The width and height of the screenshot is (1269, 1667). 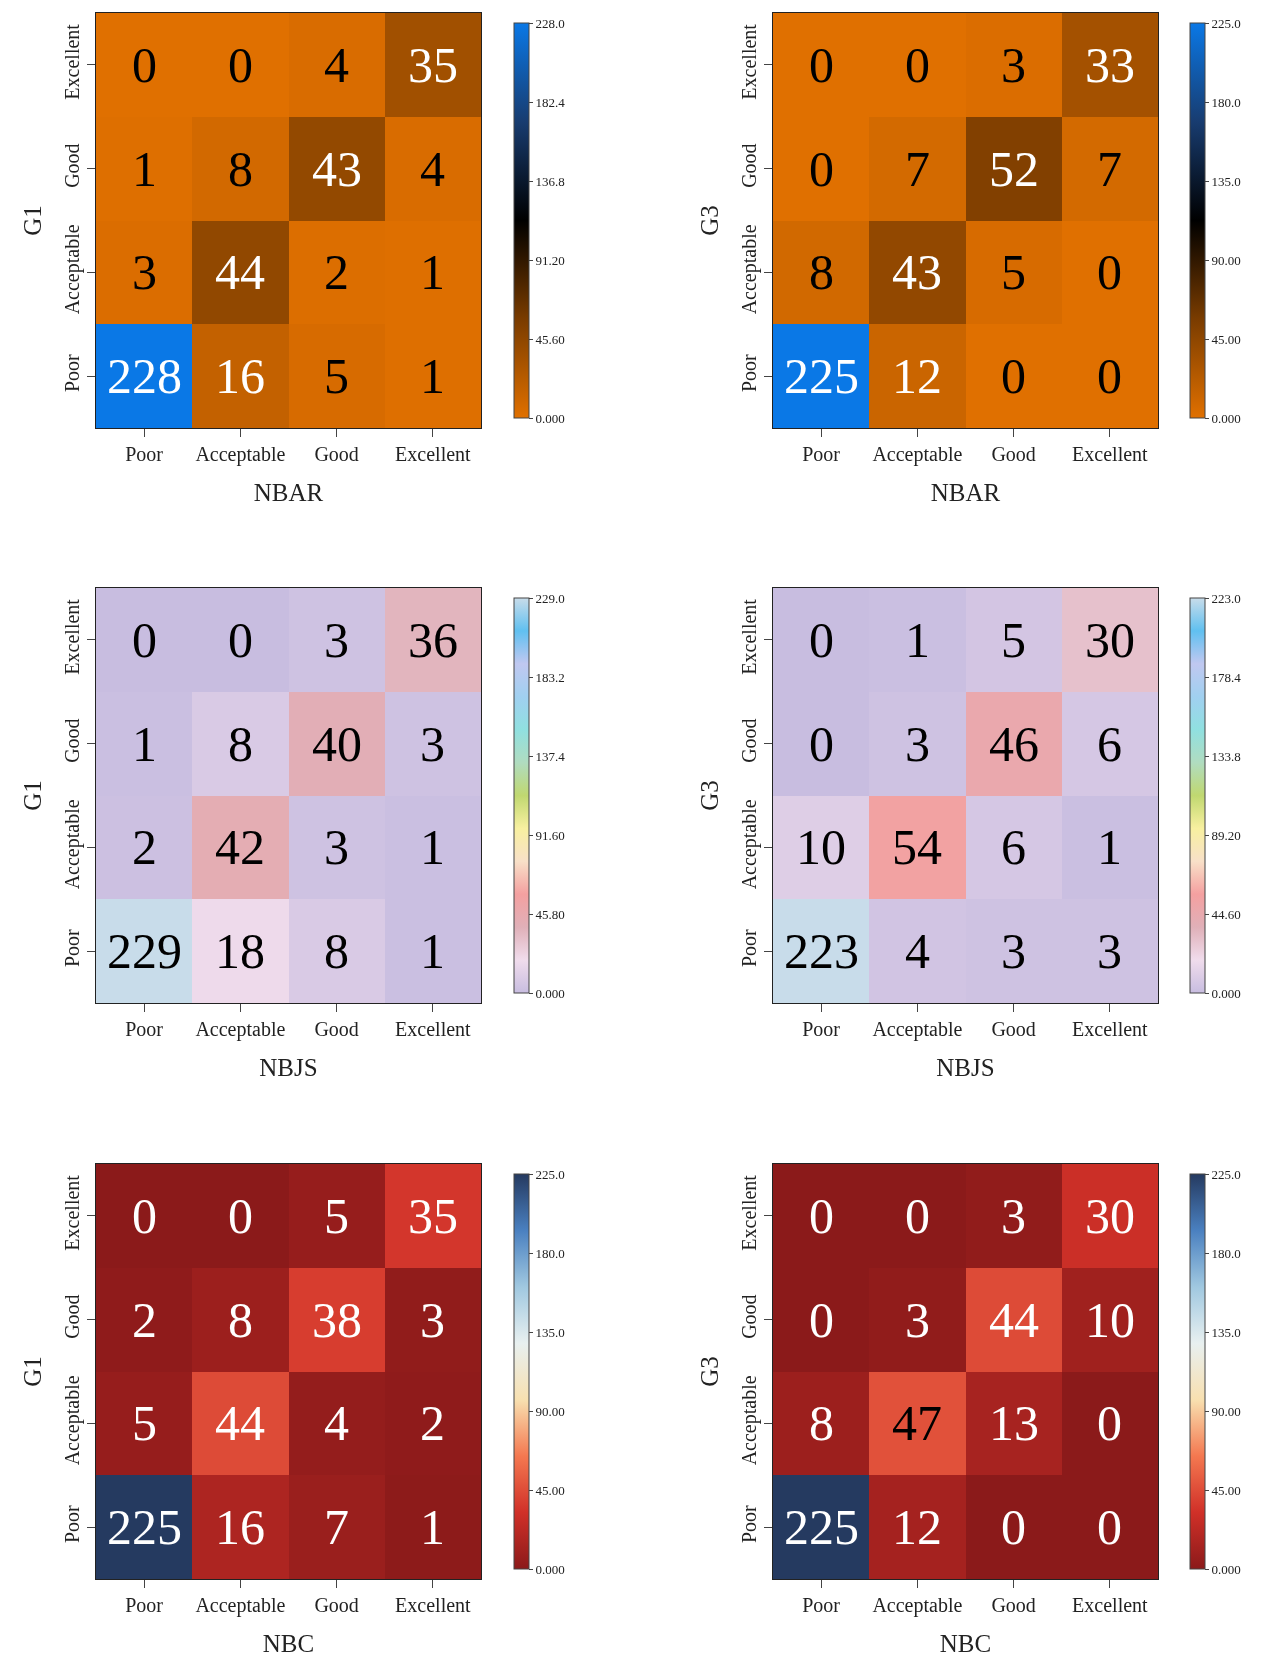 I want to click on color-bar-label: 225.0, so click(x=1226, y=1174).